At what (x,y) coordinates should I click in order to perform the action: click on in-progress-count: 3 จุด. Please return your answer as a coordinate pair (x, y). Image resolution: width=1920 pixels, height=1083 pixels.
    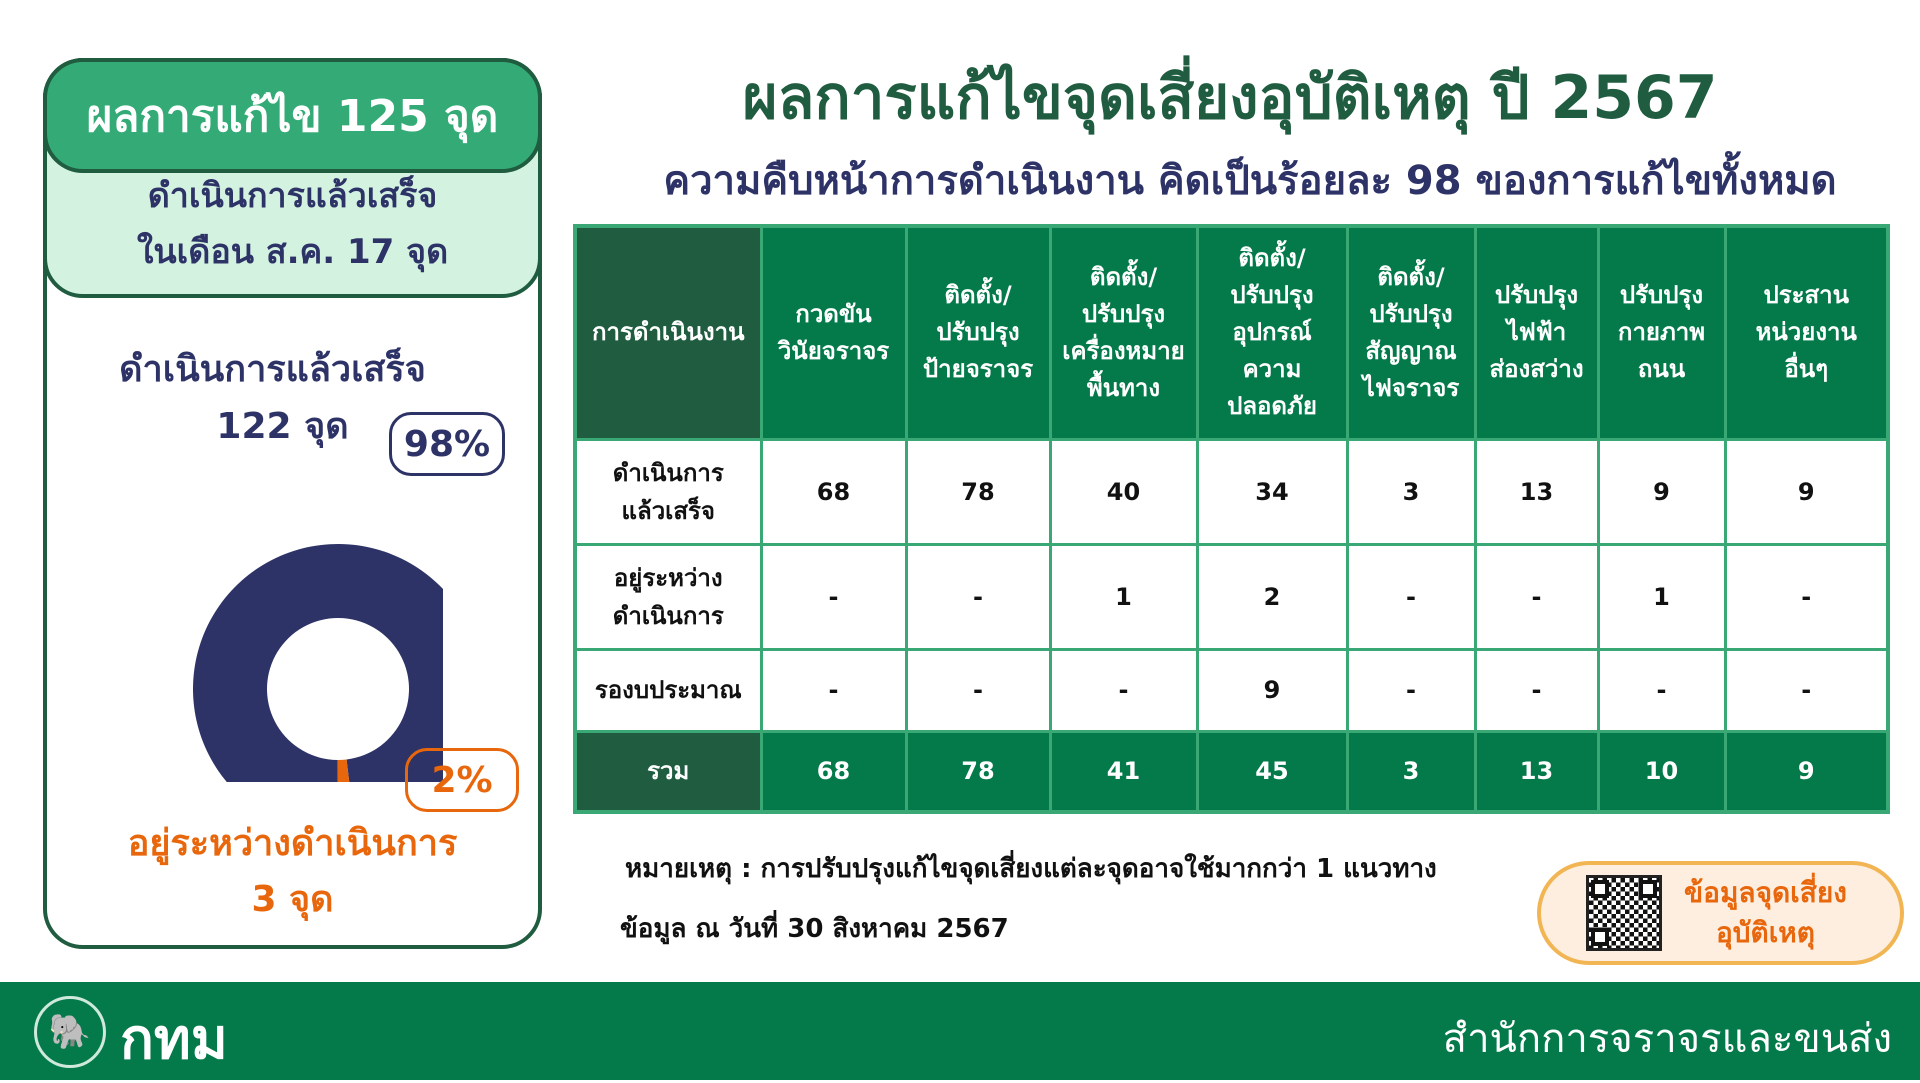
    Looking at the image, I should click on (292, 899).